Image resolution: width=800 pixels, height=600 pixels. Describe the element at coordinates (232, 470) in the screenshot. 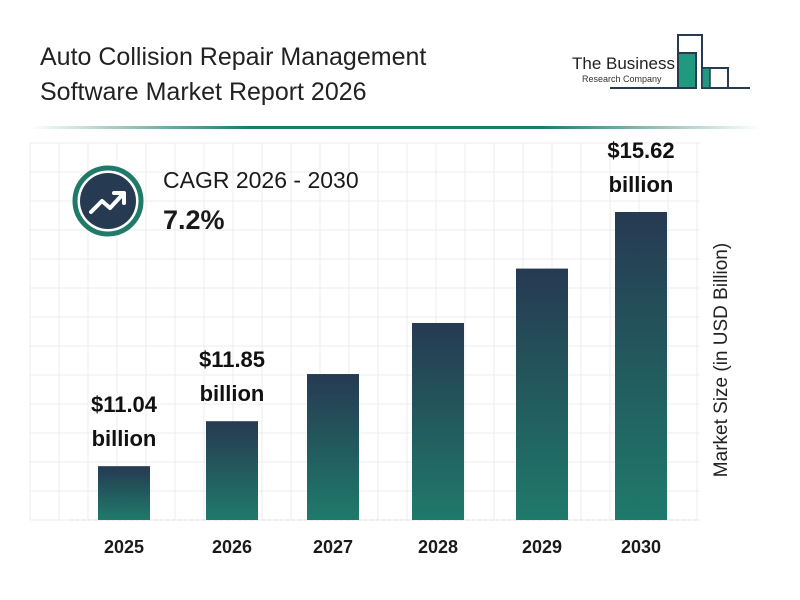

I see `bar-2026` at that location.